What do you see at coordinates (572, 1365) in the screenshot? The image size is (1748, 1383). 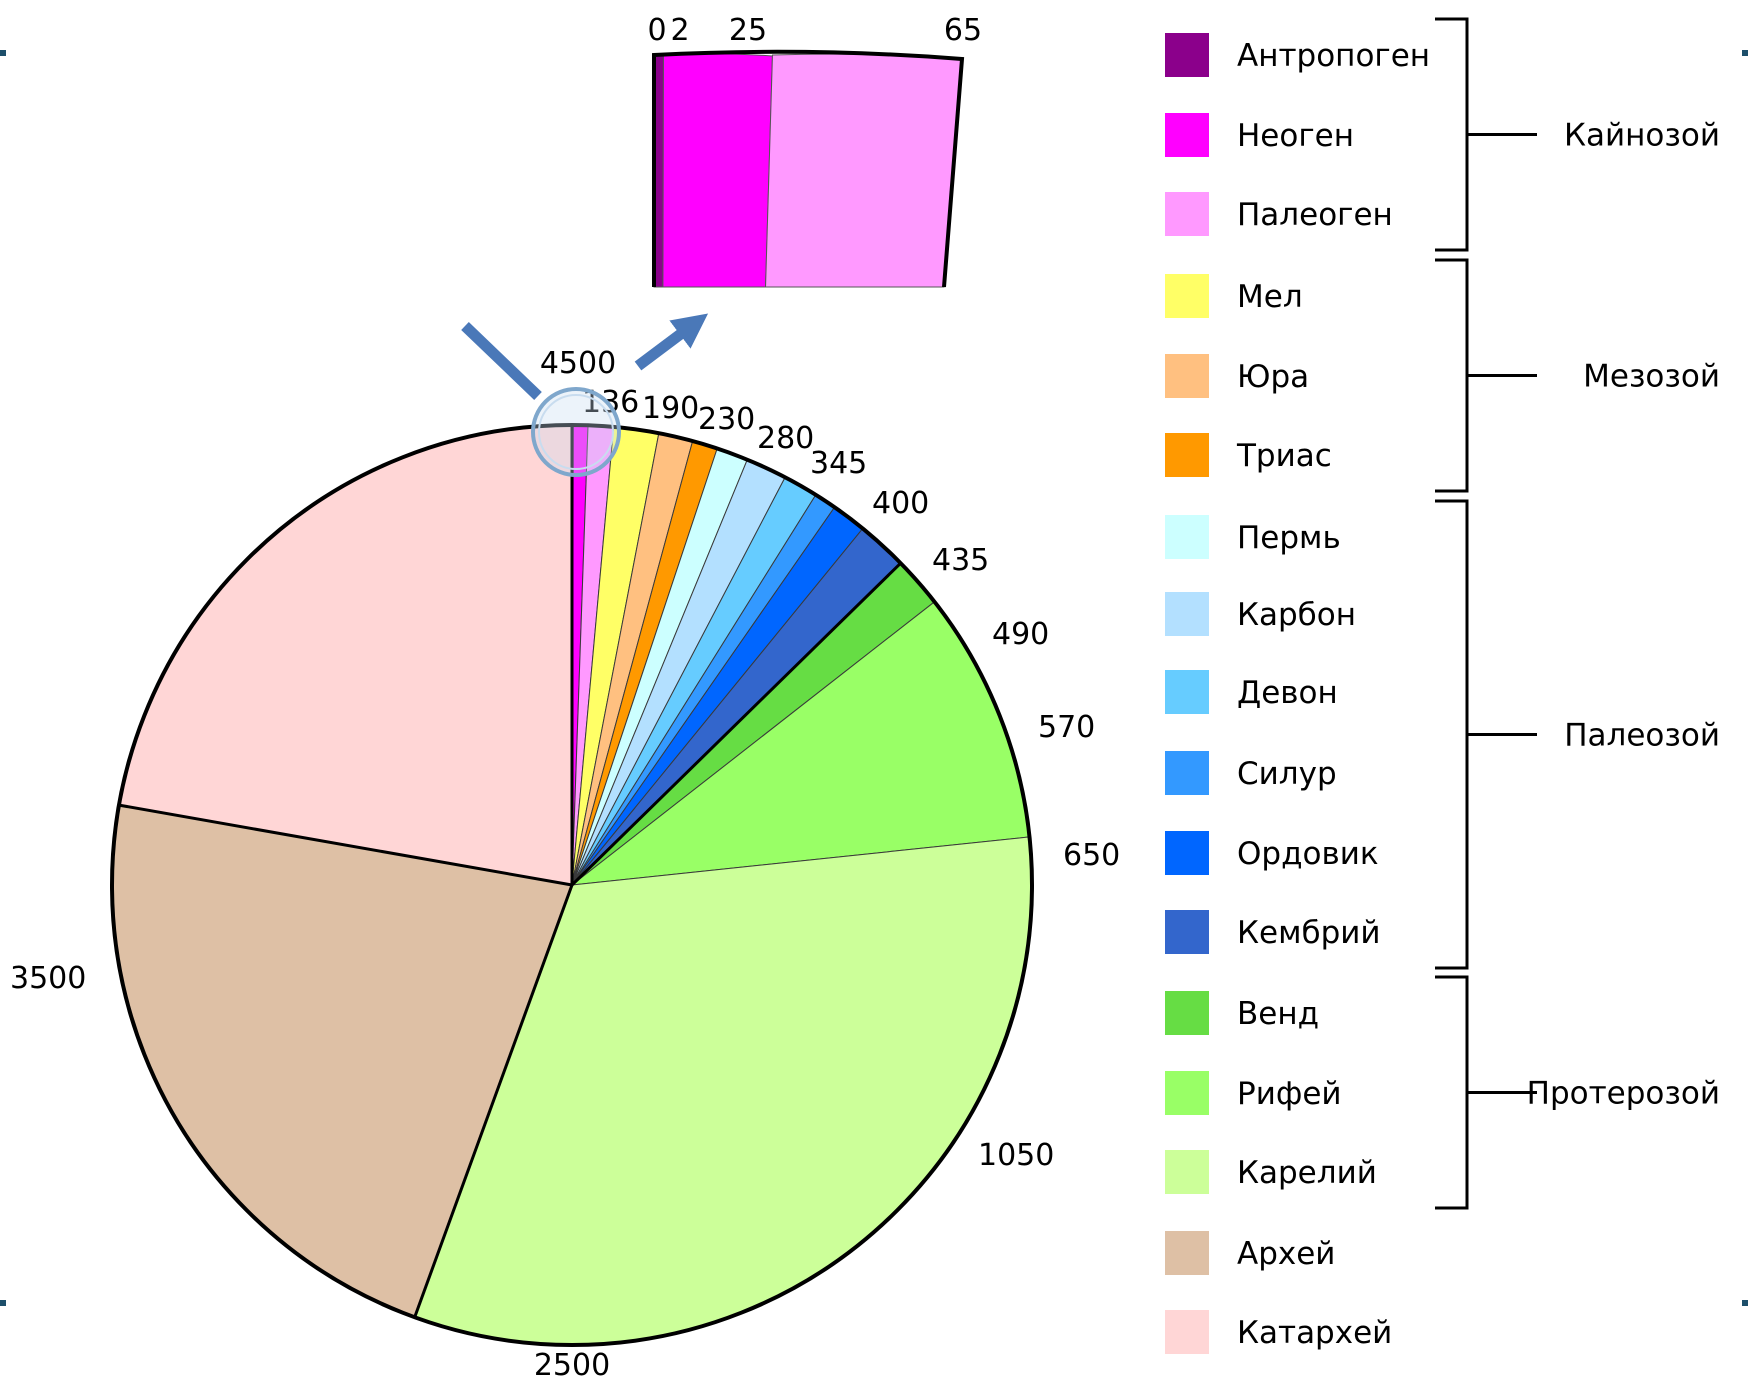 I see `boundary-label: 2500` at bounding box center [572, 1365].